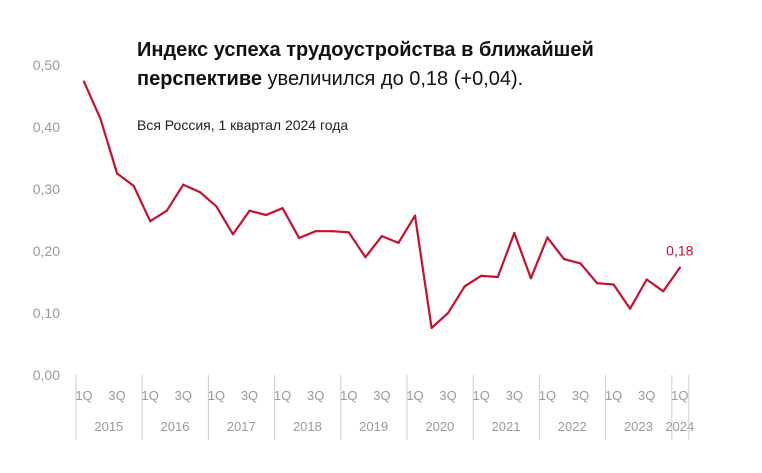 The width and height of the screenshot is (762, 473). Describe the element at coordinates (679, 251) in the screenshot. I see `end-value-label: 0,18` at that location.